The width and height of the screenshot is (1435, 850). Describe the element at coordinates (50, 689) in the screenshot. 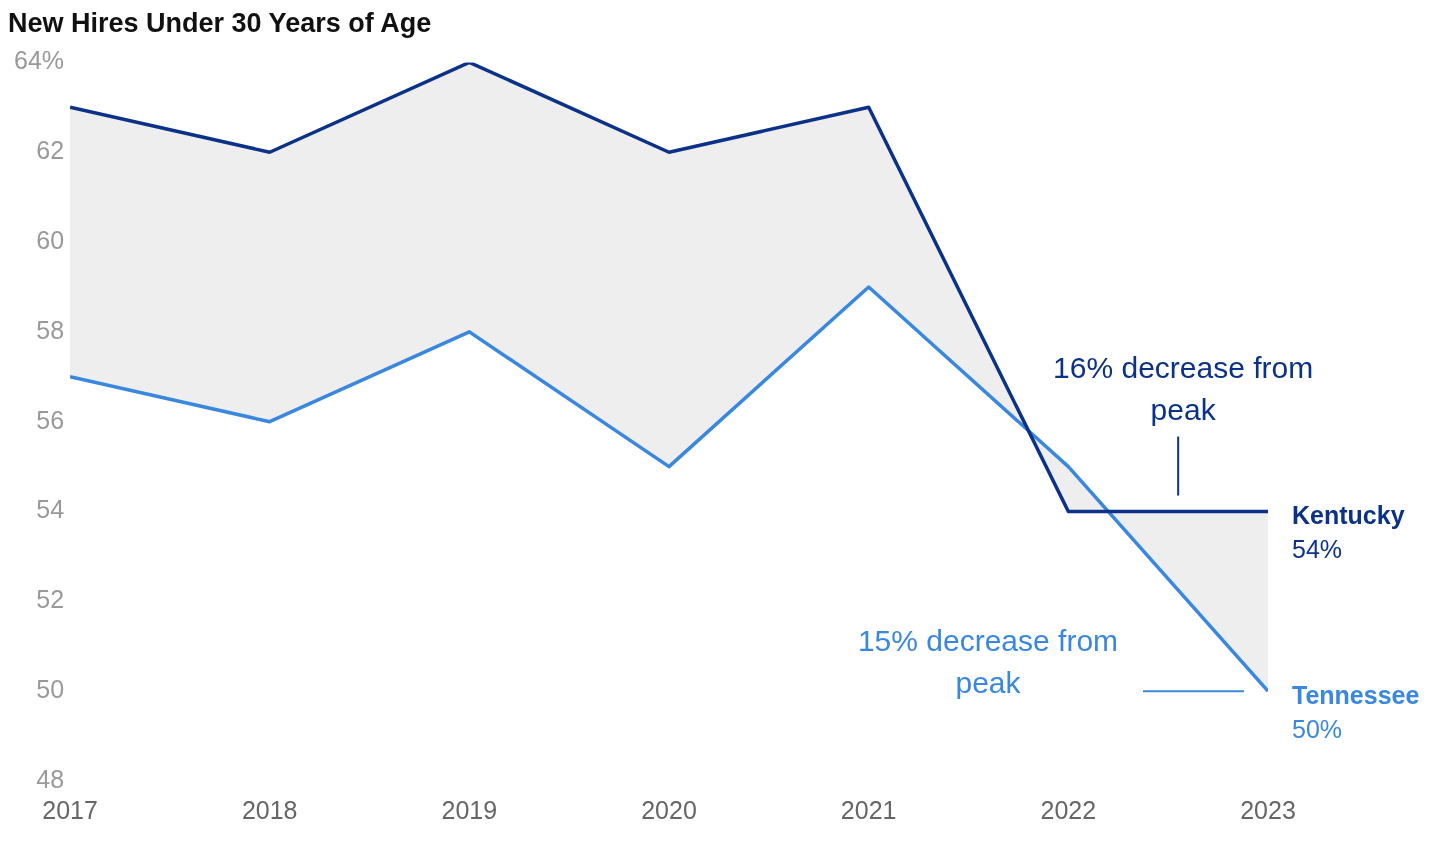

I see `y-tick-label: 50` at that location.